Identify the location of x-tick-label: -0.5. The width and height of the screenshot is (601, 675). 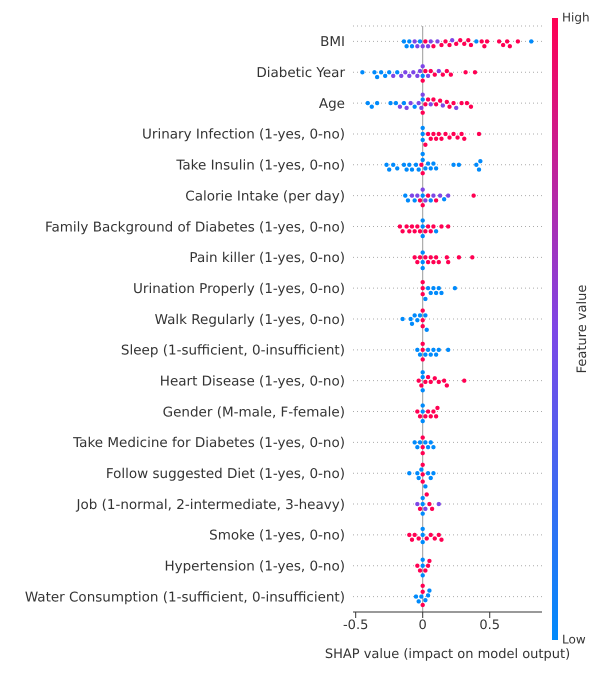
(355, 626).